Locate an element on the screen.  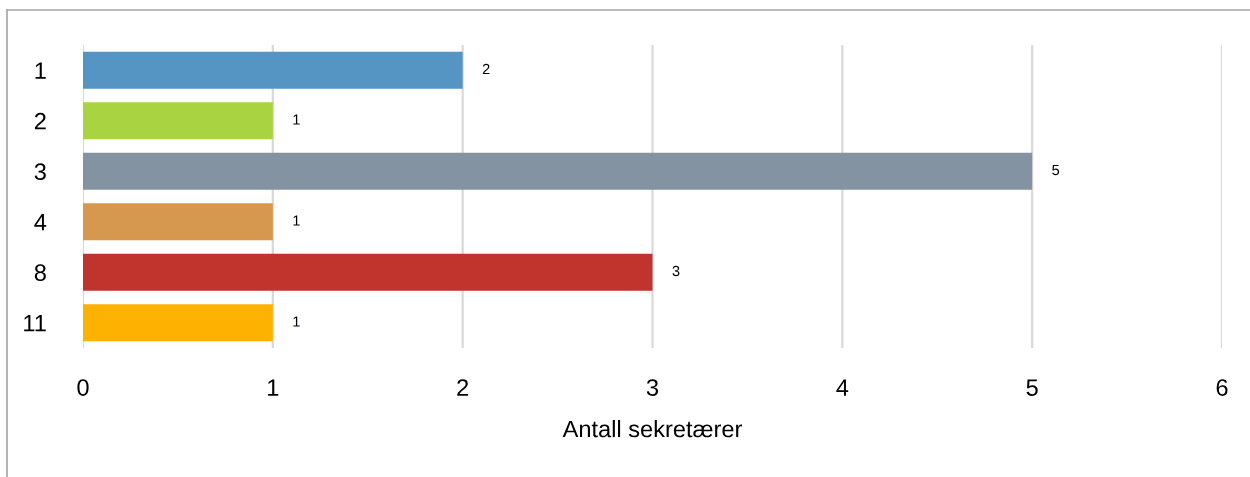
data-label: 2 is located at coordinates (486, 69).